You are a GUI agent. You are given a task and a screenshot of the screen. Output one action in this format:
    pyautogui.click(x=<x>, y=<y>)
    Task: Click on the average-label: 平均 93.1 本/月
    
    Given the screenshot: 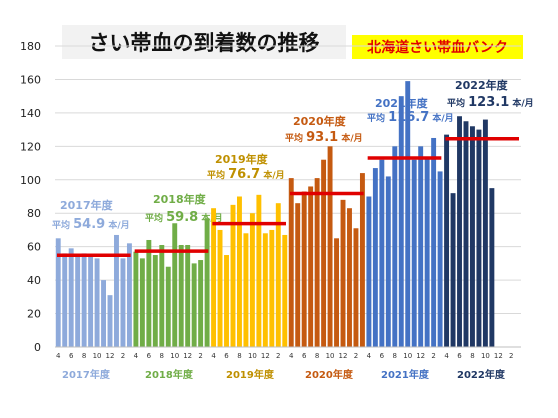 What is the action you would take?
    pyautogui.click(x=324, y=137)
    